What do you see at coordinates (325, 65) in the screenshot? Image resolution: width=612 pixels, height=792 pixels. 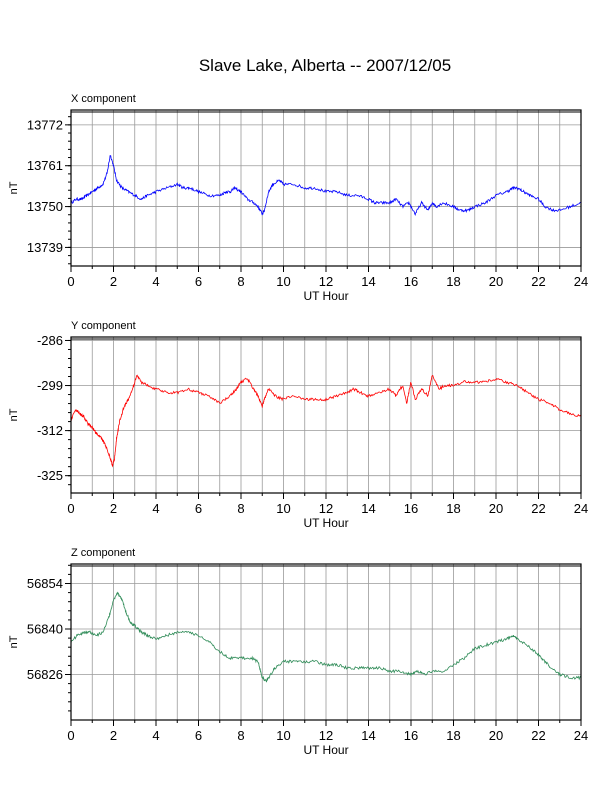 I see `page-title: Slave Lake, Alberta -- 2007/12/05` at bounding box center [325, 65].